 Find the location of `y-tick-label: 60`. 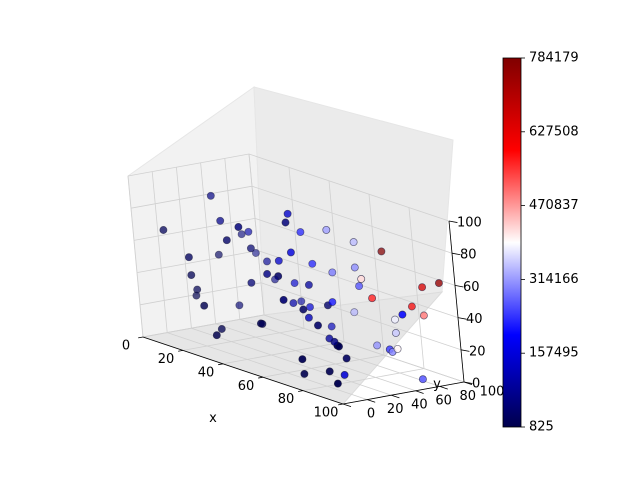

y-tick-label: 60 is located at coordinates (443, 400).